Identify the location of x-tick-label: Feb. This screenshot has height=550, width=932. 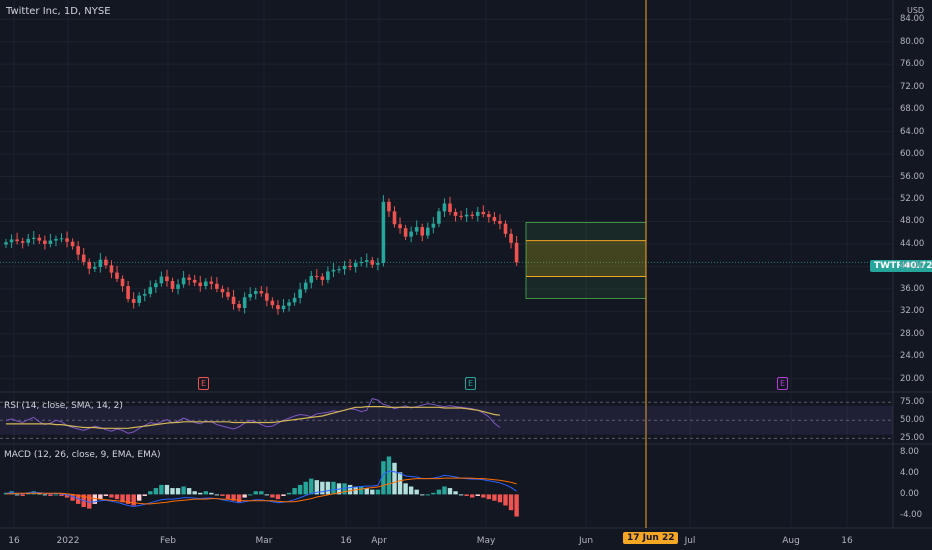
(168, 541).